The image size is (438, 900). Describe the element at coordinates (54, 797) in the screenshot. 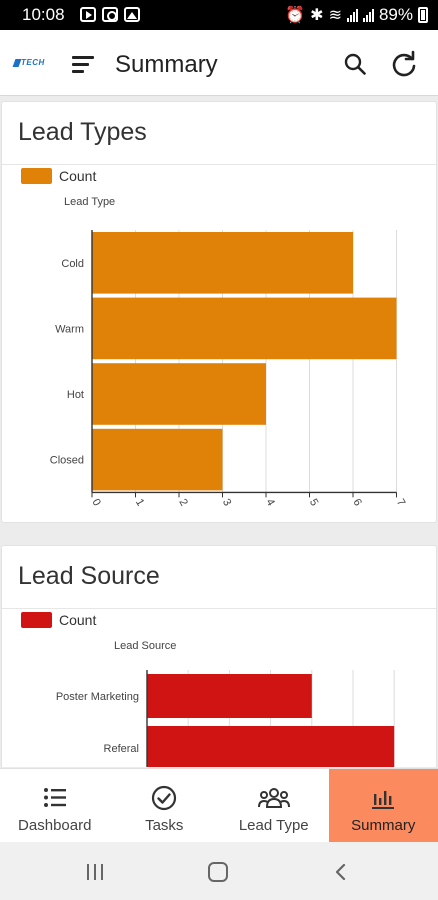

I see `list-icon` at that location.